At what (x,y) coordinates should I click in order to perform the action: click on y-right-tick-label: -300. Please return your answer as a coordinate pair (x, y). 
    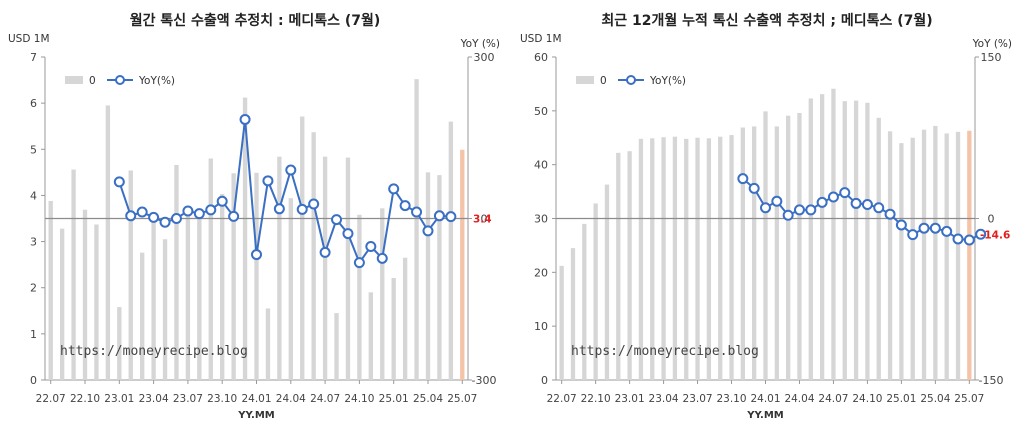
    Looking at the image, I should click on (484, 380).